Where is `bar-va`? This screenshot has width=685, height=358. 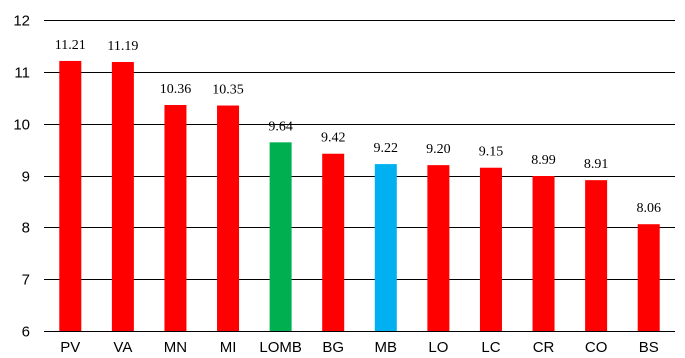
bar-va is located at coordinates (122, 196).